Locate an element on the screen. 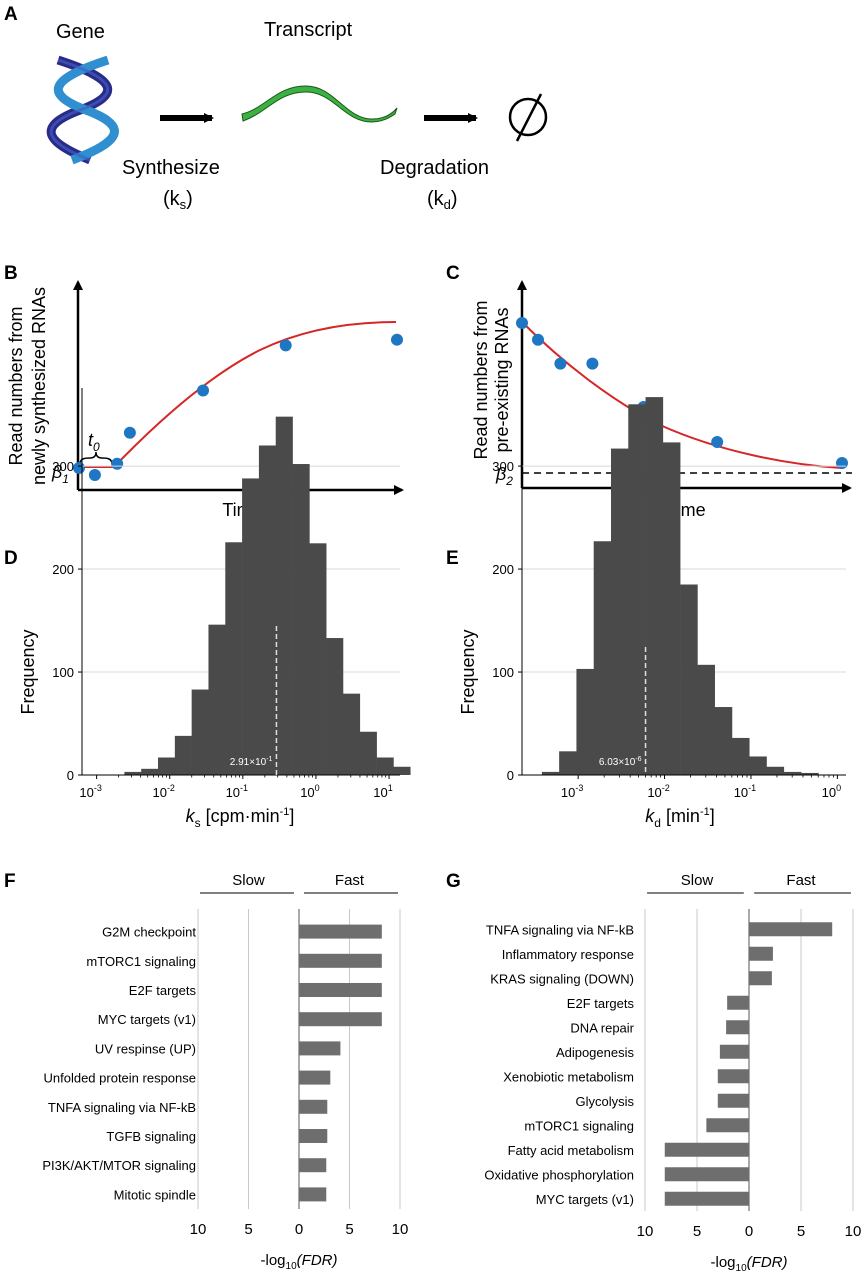 The width and height of the screenshot is (864, 1280). panel-label-a: A is located at coordinates (11, 14).